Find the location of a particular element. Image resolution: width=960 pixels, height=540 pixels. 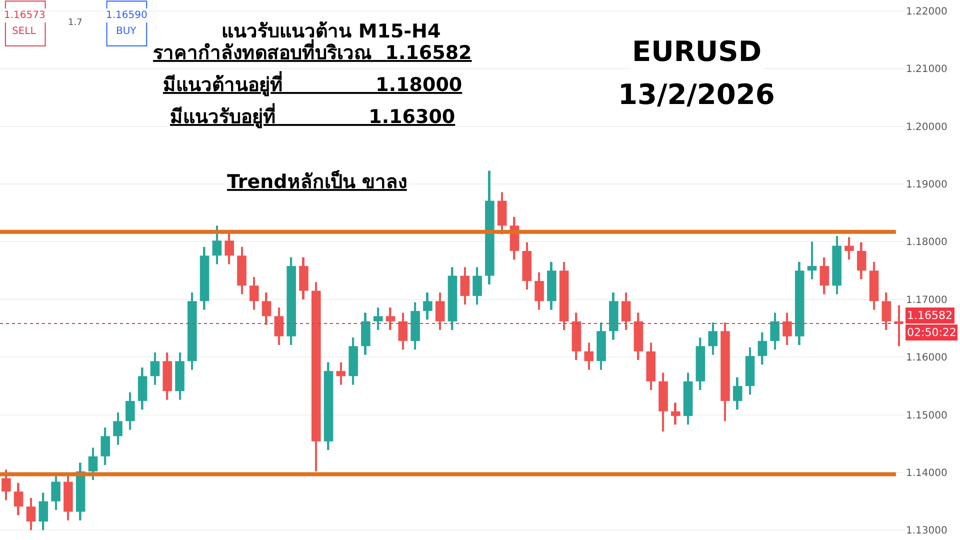

y-tick-label: 1.14000 is located at coordinates (927, 473).